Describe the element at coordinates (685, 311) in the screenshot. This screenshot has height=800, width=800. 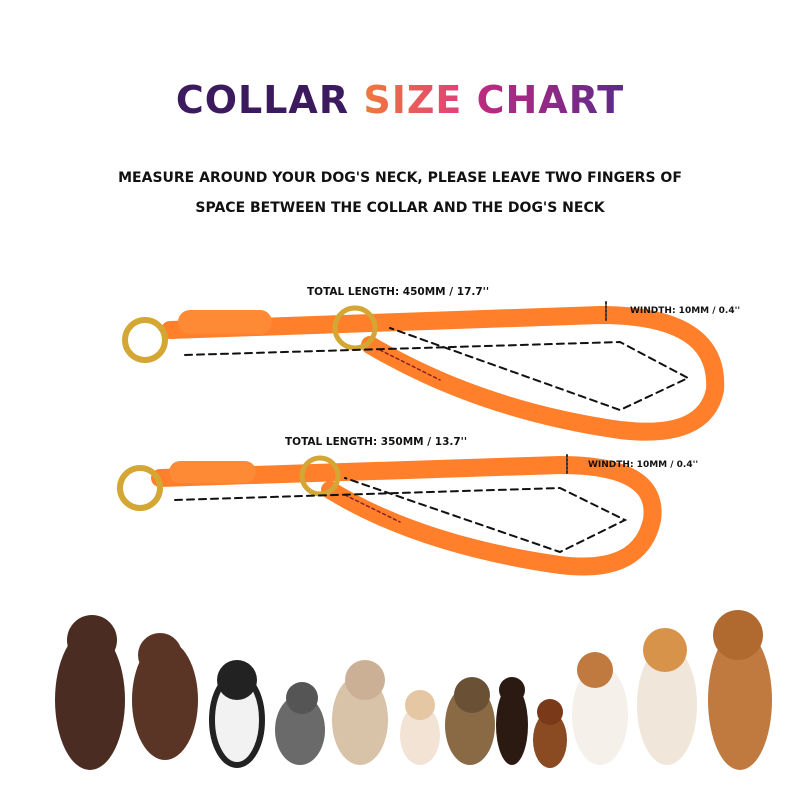
I see `large-collar-width-label: WINDTH: 10MM / 0.4''` at that location.